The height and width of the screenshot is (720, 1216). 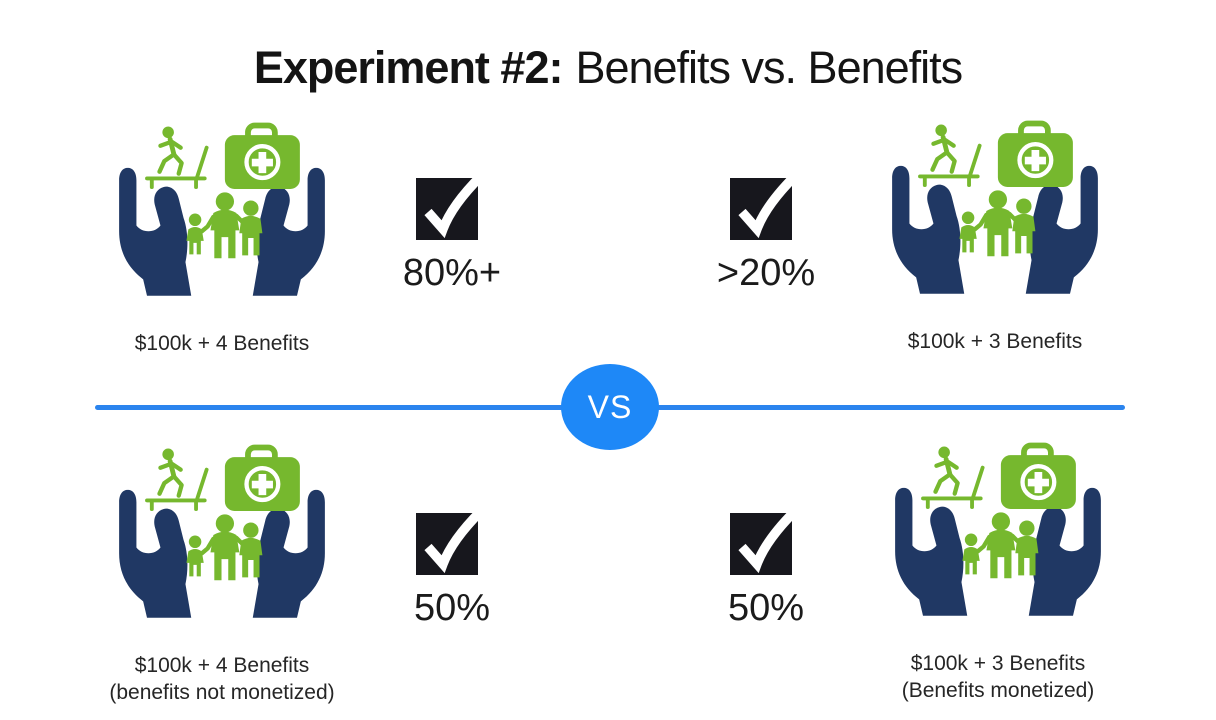 I want to click on benefits-panel-top-right: $100k + 3 Benefits, so click(x=995, y=233).